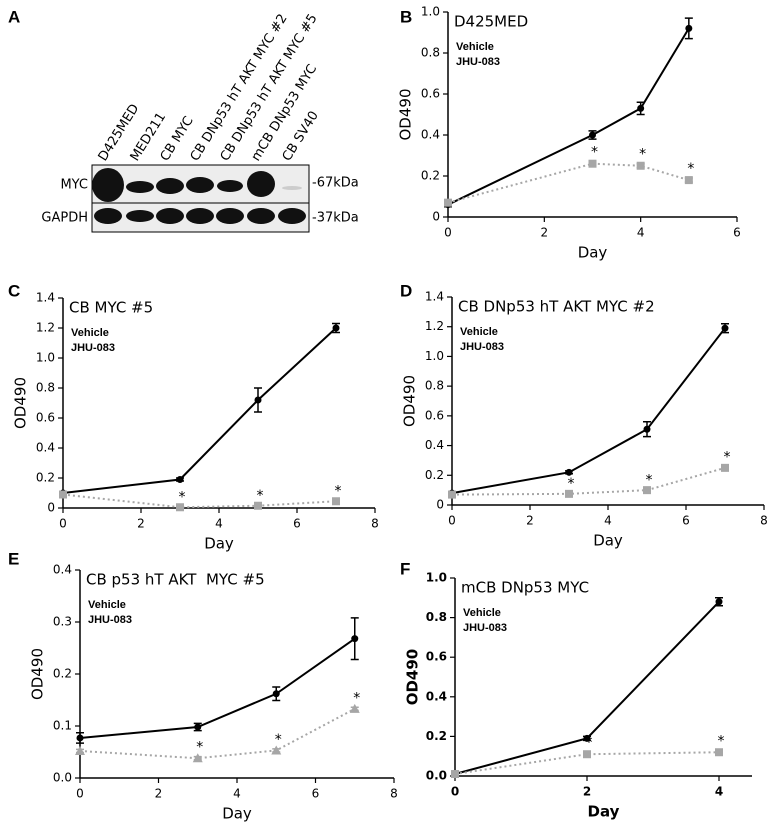 The height and width of the screenshot is (832, 771). I want to click on panel-label: F, so click(405, 568).